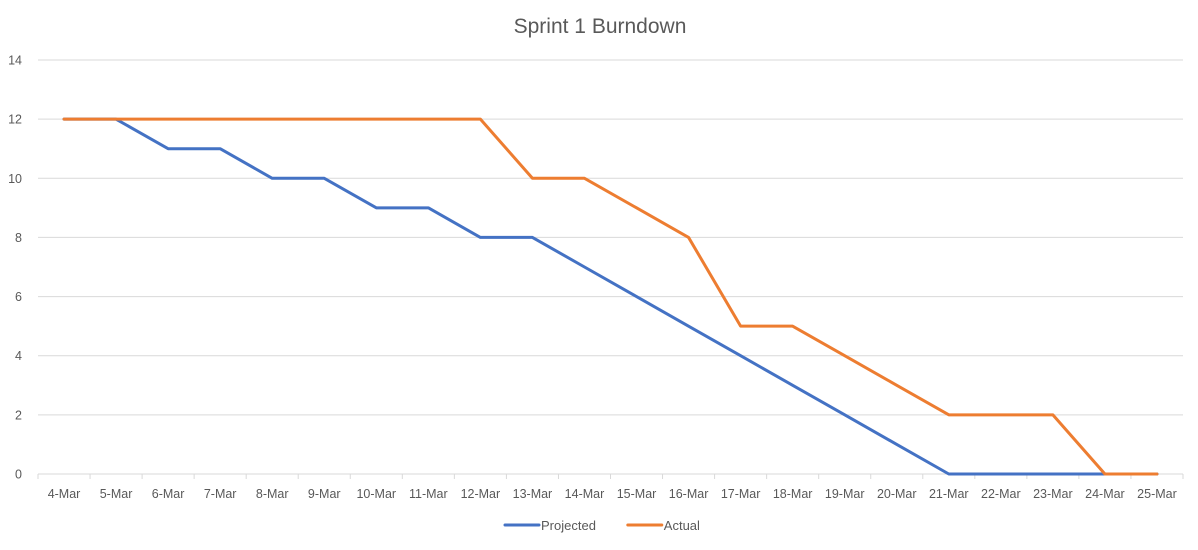 The height and width of the screenshot is (550, 1198). Describe the element at coordinates (1105, 494) in the screenshot. I see `x-tick-label: 24-Mar` at that location.